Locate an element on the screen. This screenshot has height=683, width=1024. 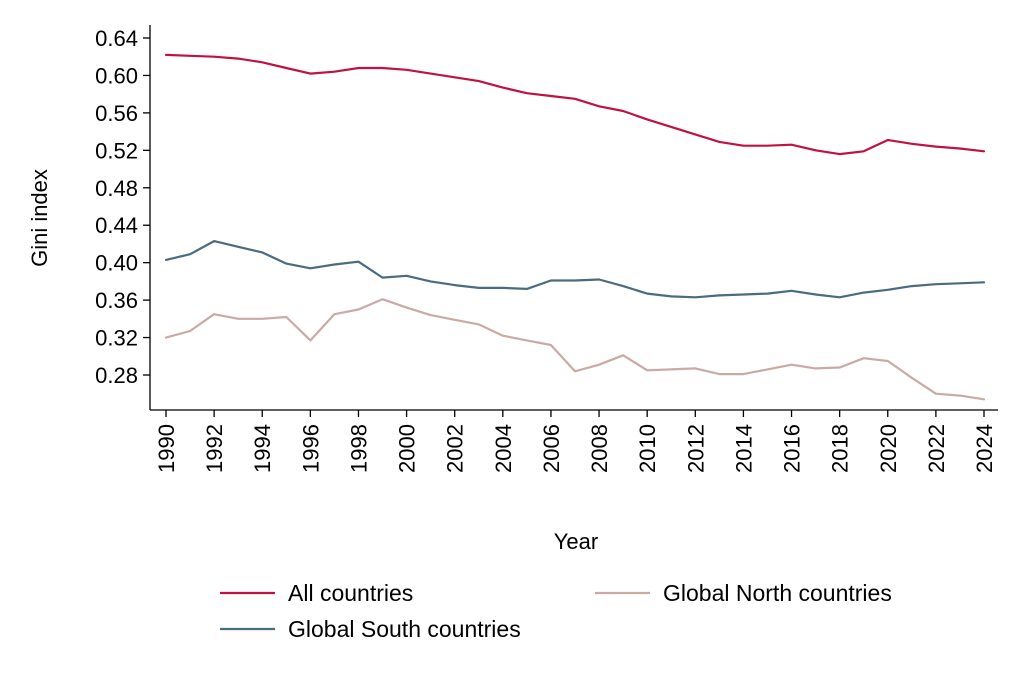
x-axis-title: Year is located at coordinates (576, 541).